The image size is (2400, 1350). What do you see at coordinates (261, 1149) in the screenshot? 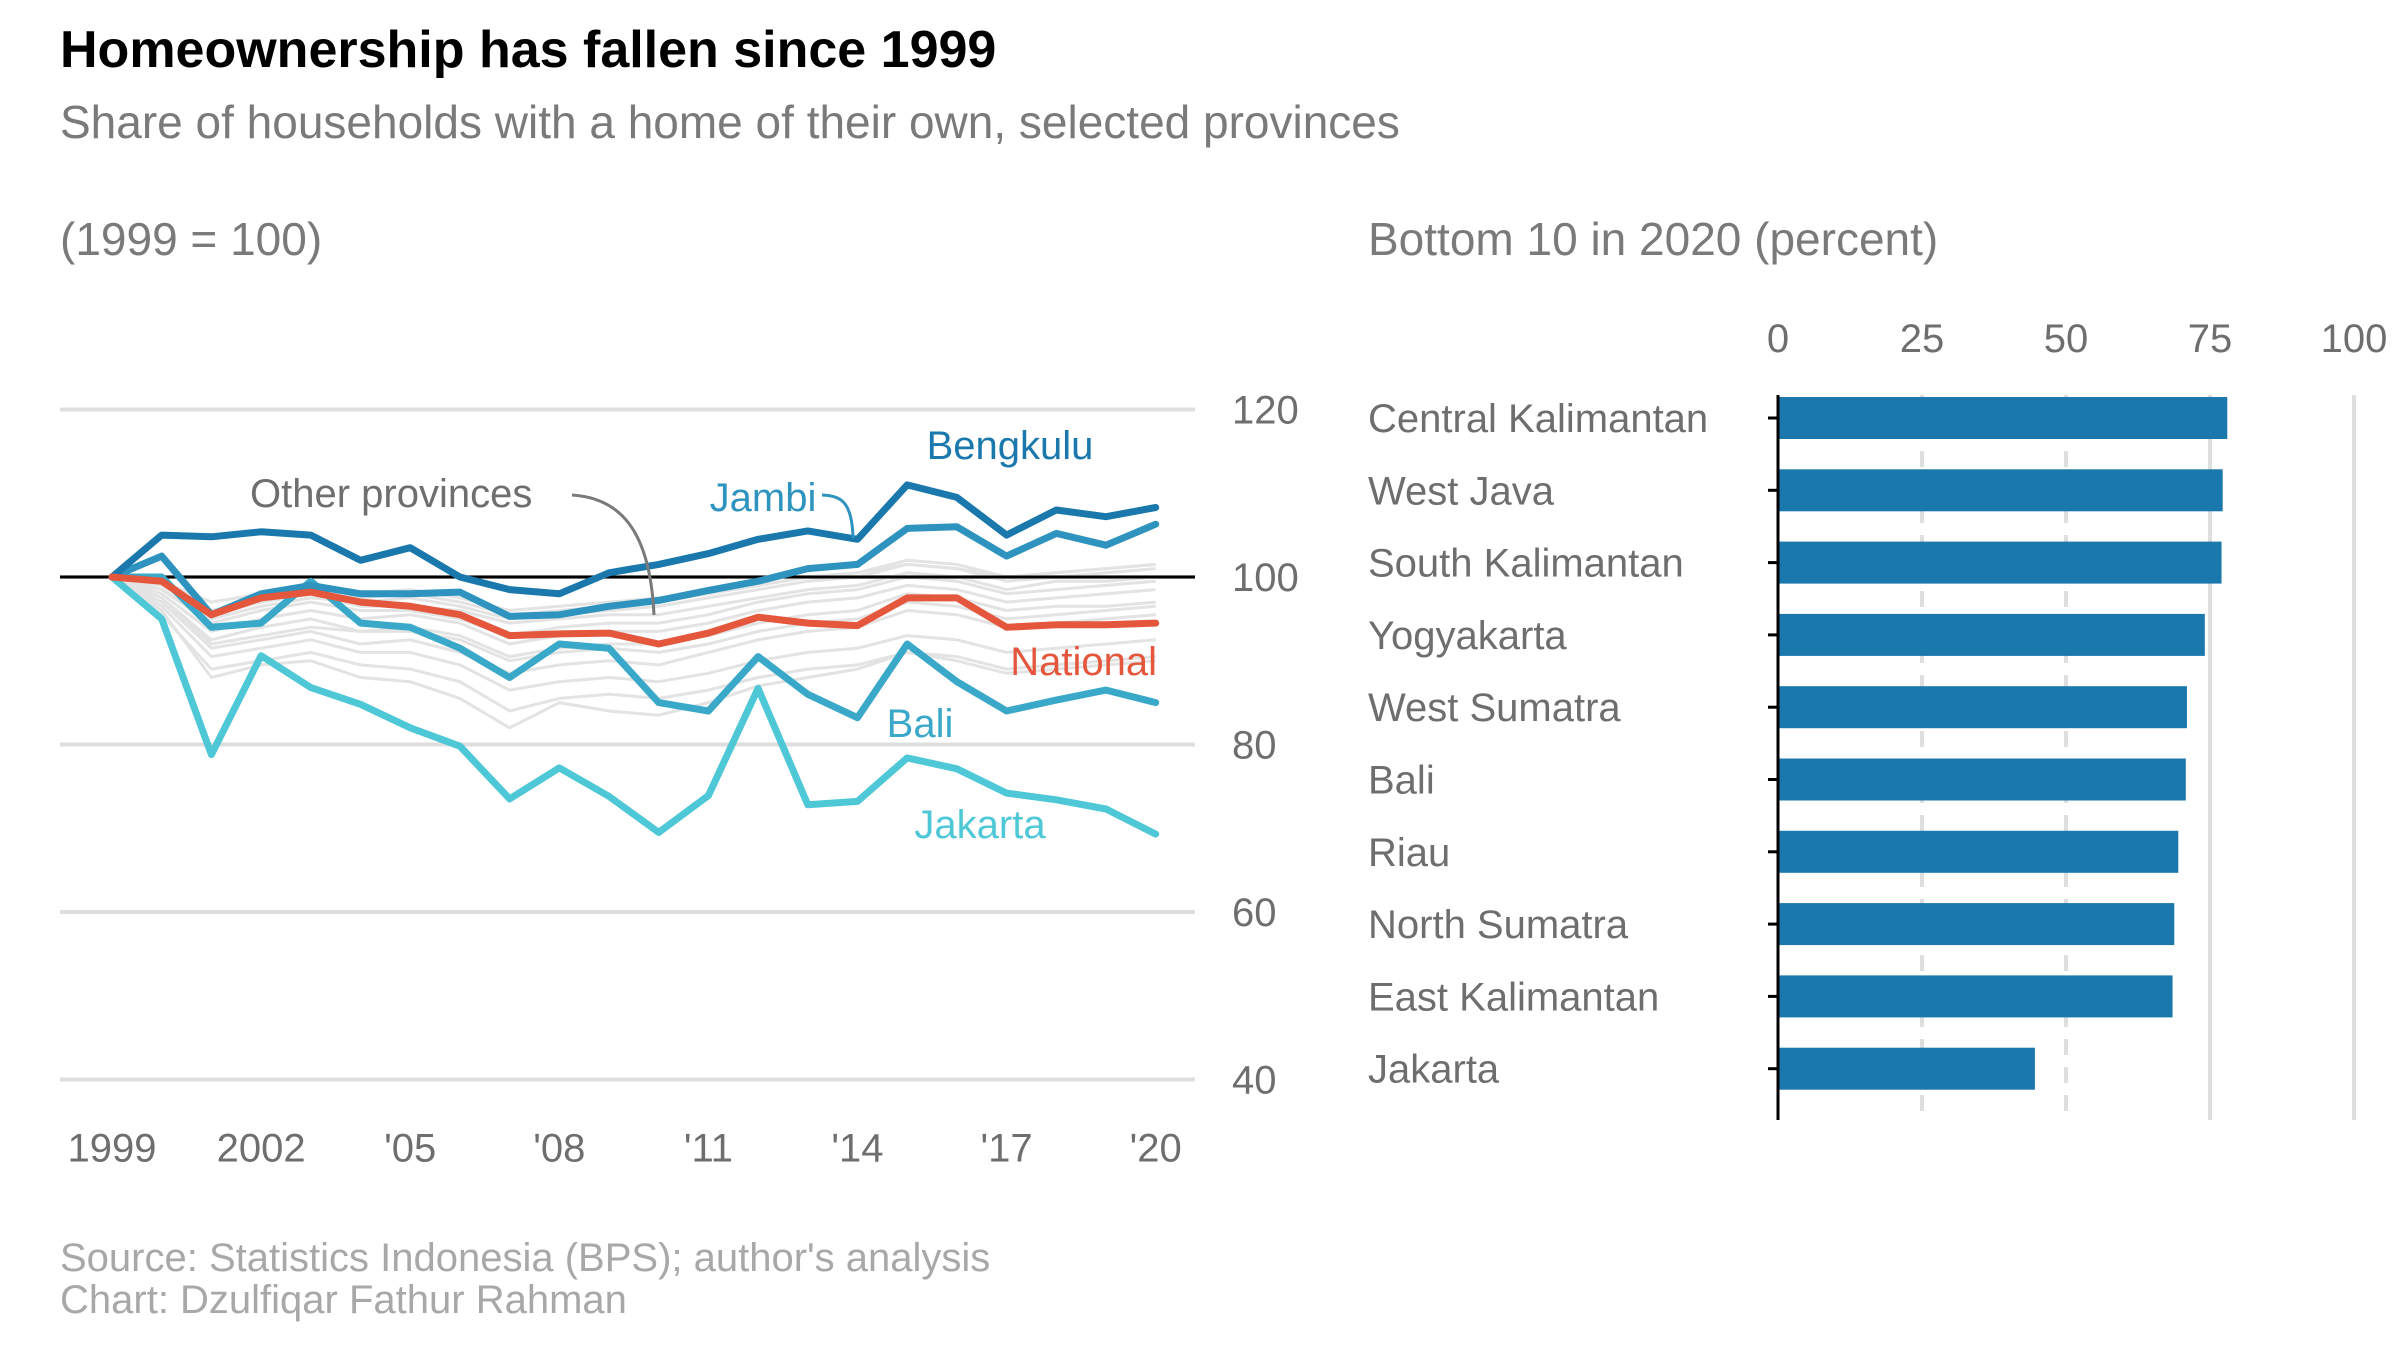
I see `x-tick-label: 2002` at bounding box center [261, 1149].